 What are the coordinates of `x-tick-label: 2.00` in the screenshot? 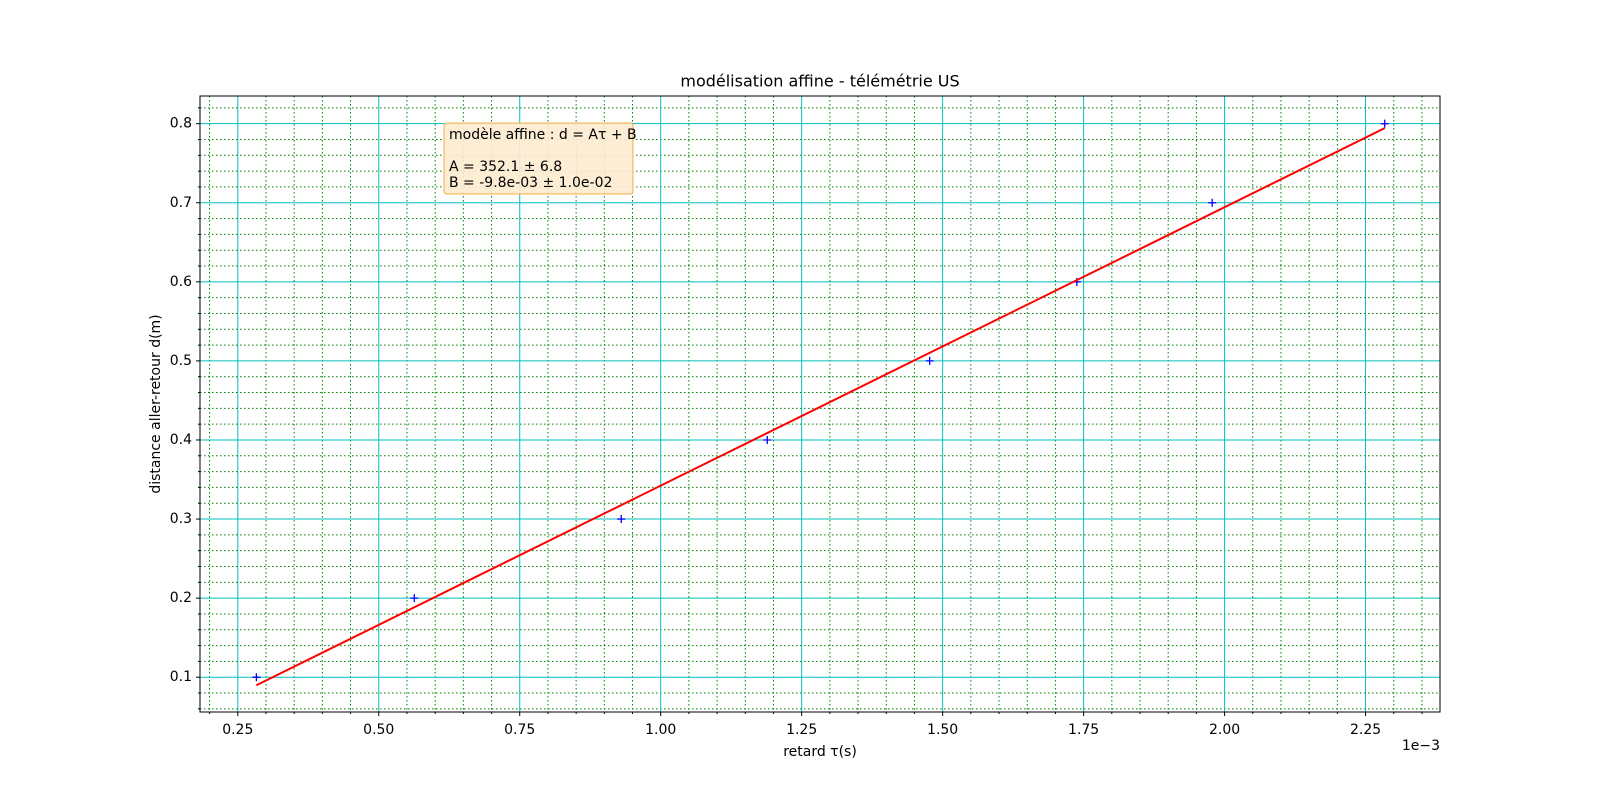 It's located at (1224, 730).